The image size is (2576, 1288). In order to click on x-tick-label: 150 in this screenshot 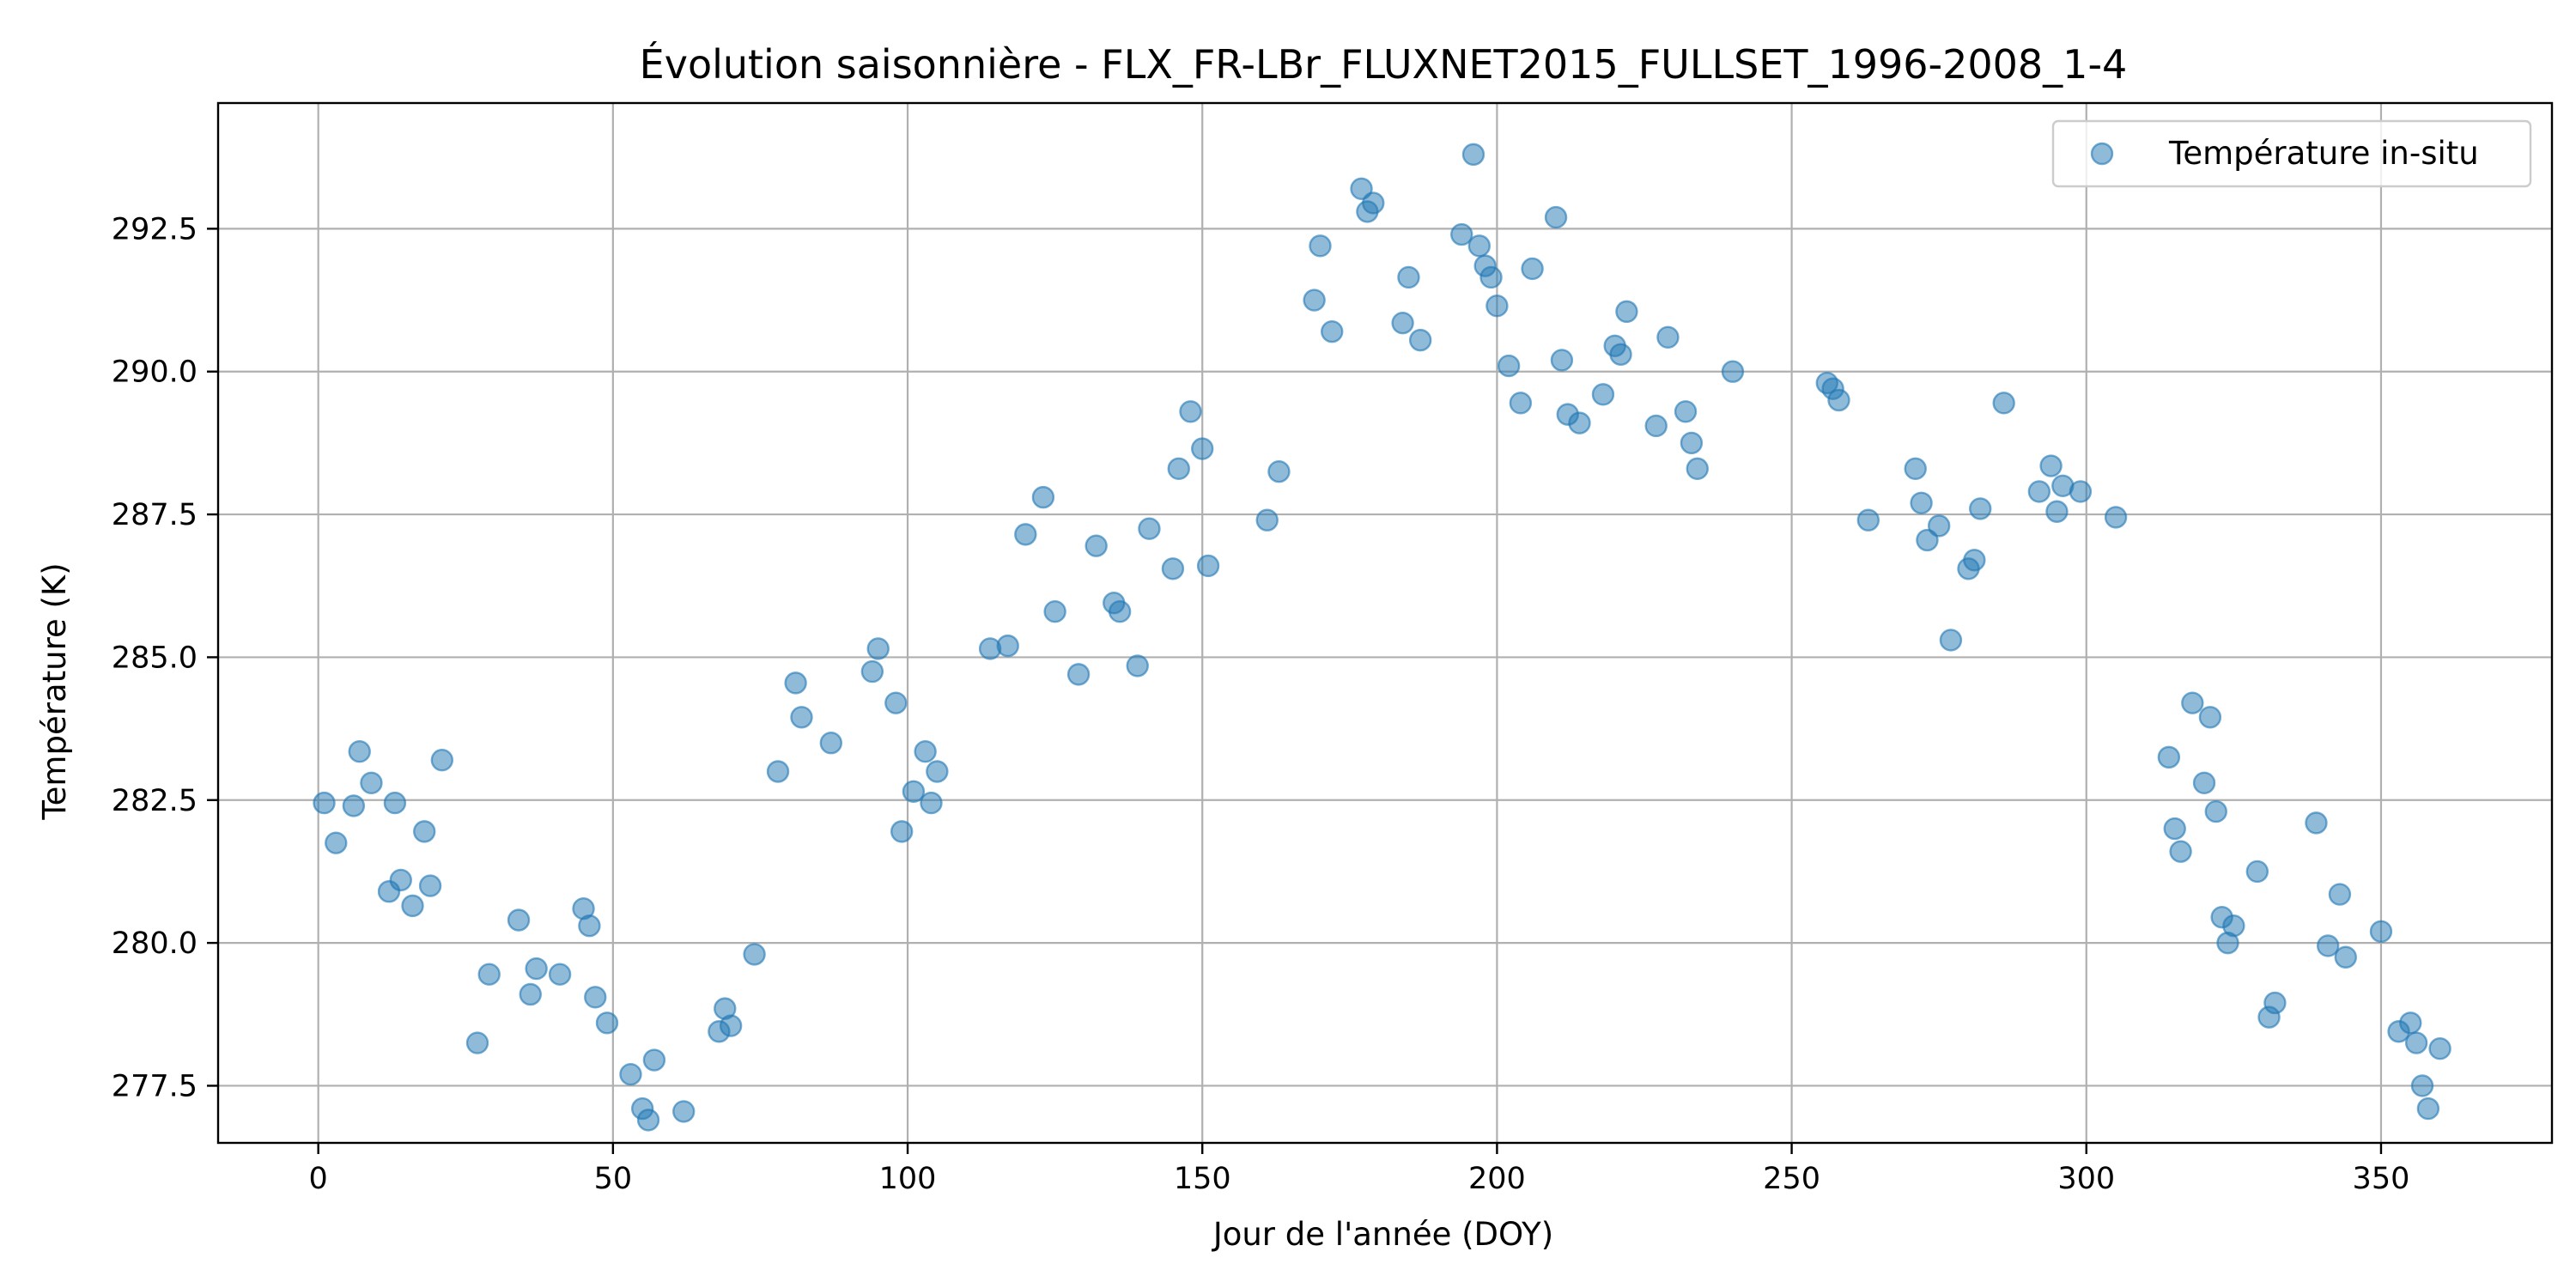, I will do `click(1202, 1179)`.